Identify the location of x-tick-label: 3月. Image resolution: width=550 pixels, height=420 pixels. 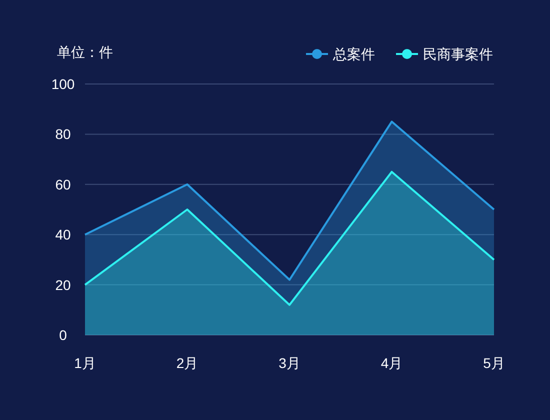
(289, 363).